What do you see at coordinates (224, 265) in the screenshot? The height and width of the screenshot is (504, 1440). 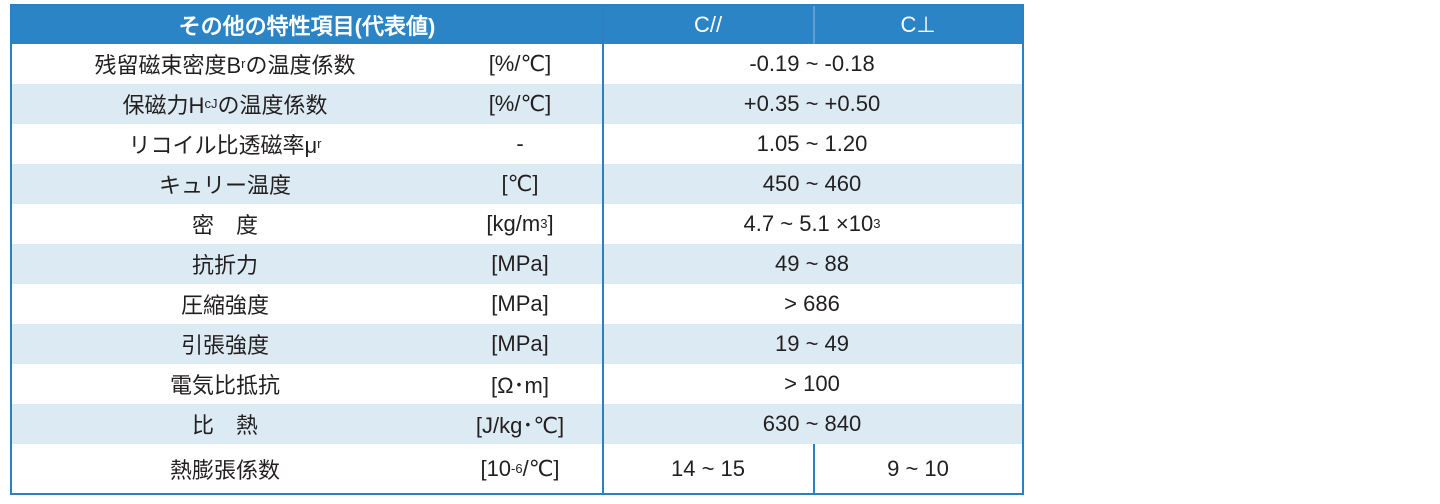 I see `row-name: 抗折力` at bounding box center [224, 265].